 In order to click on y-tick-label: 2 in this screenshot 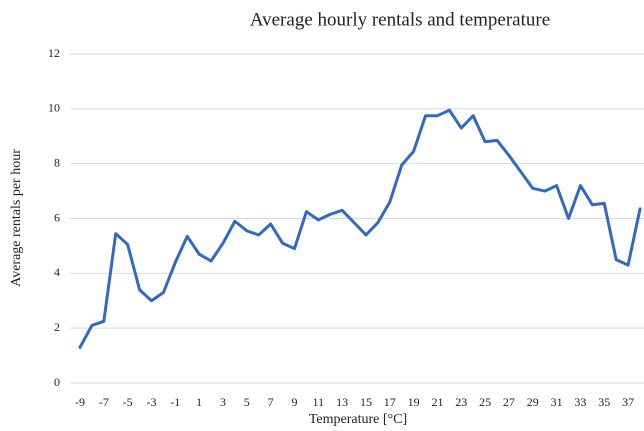, I will do `click(57, 327)`.